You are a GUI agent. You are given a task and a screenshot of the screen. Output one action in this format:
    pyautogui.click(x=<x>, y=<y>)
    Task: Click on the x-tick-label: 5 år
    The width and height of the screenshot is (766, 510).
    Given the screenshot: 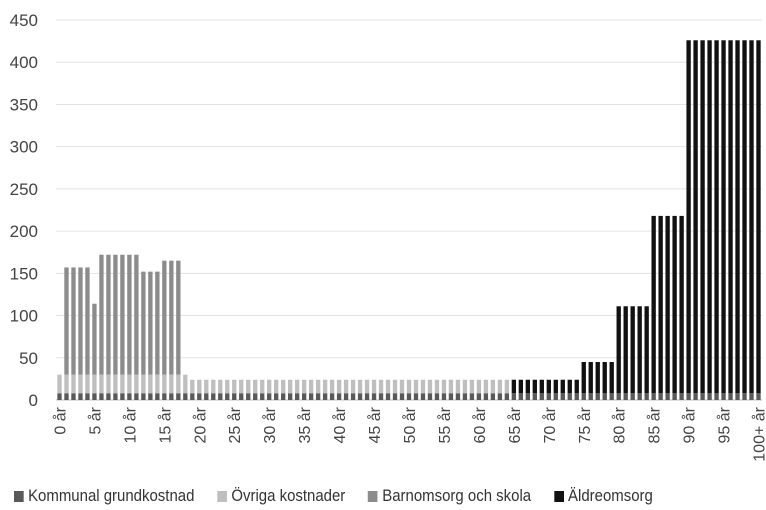 What is the action you would take?
    pyautogui.click(x=95, y=420)
    